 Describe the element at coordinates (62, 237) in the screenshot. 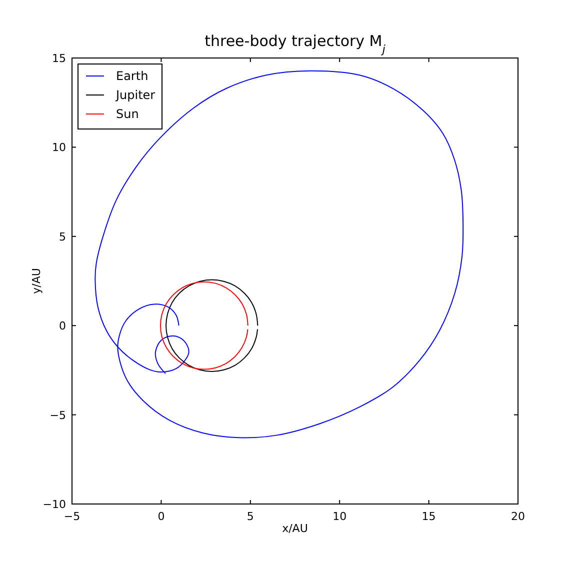

I see `y-tick-label: 5` at that location.